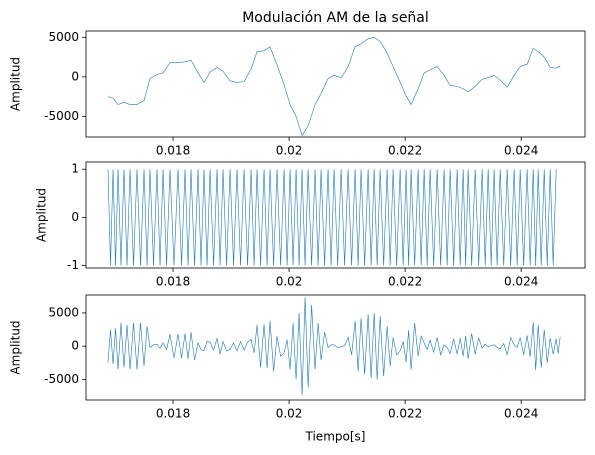 The height and width of the screenshot is (455, 595). Describe the element at coordinates (335, 437) in the screenshot. I see `x-axis-label: Tiempo[s]` at that location.